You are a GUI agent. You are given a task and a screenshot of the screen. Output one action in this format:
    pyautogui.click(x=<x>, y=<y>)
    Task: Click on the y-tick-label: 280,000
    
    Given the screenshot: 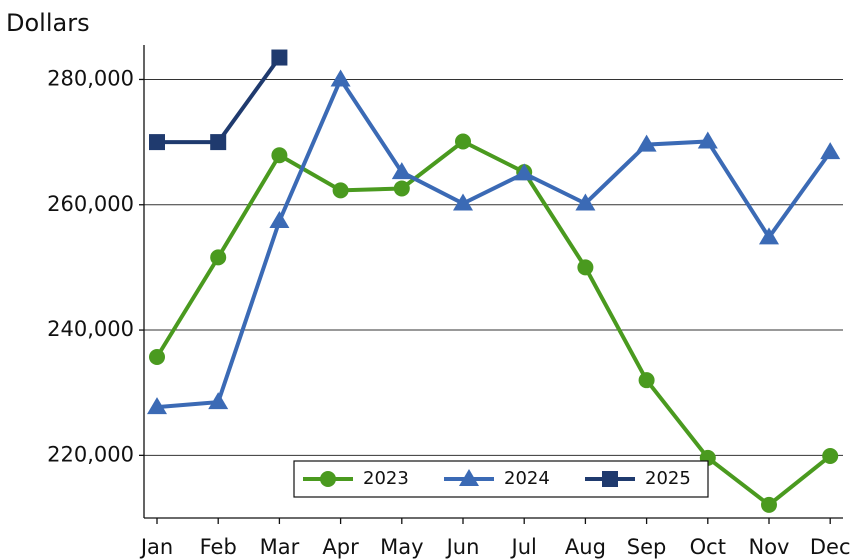 What is the action you would take?
    pyautogui.click(x=90, y=78)
    